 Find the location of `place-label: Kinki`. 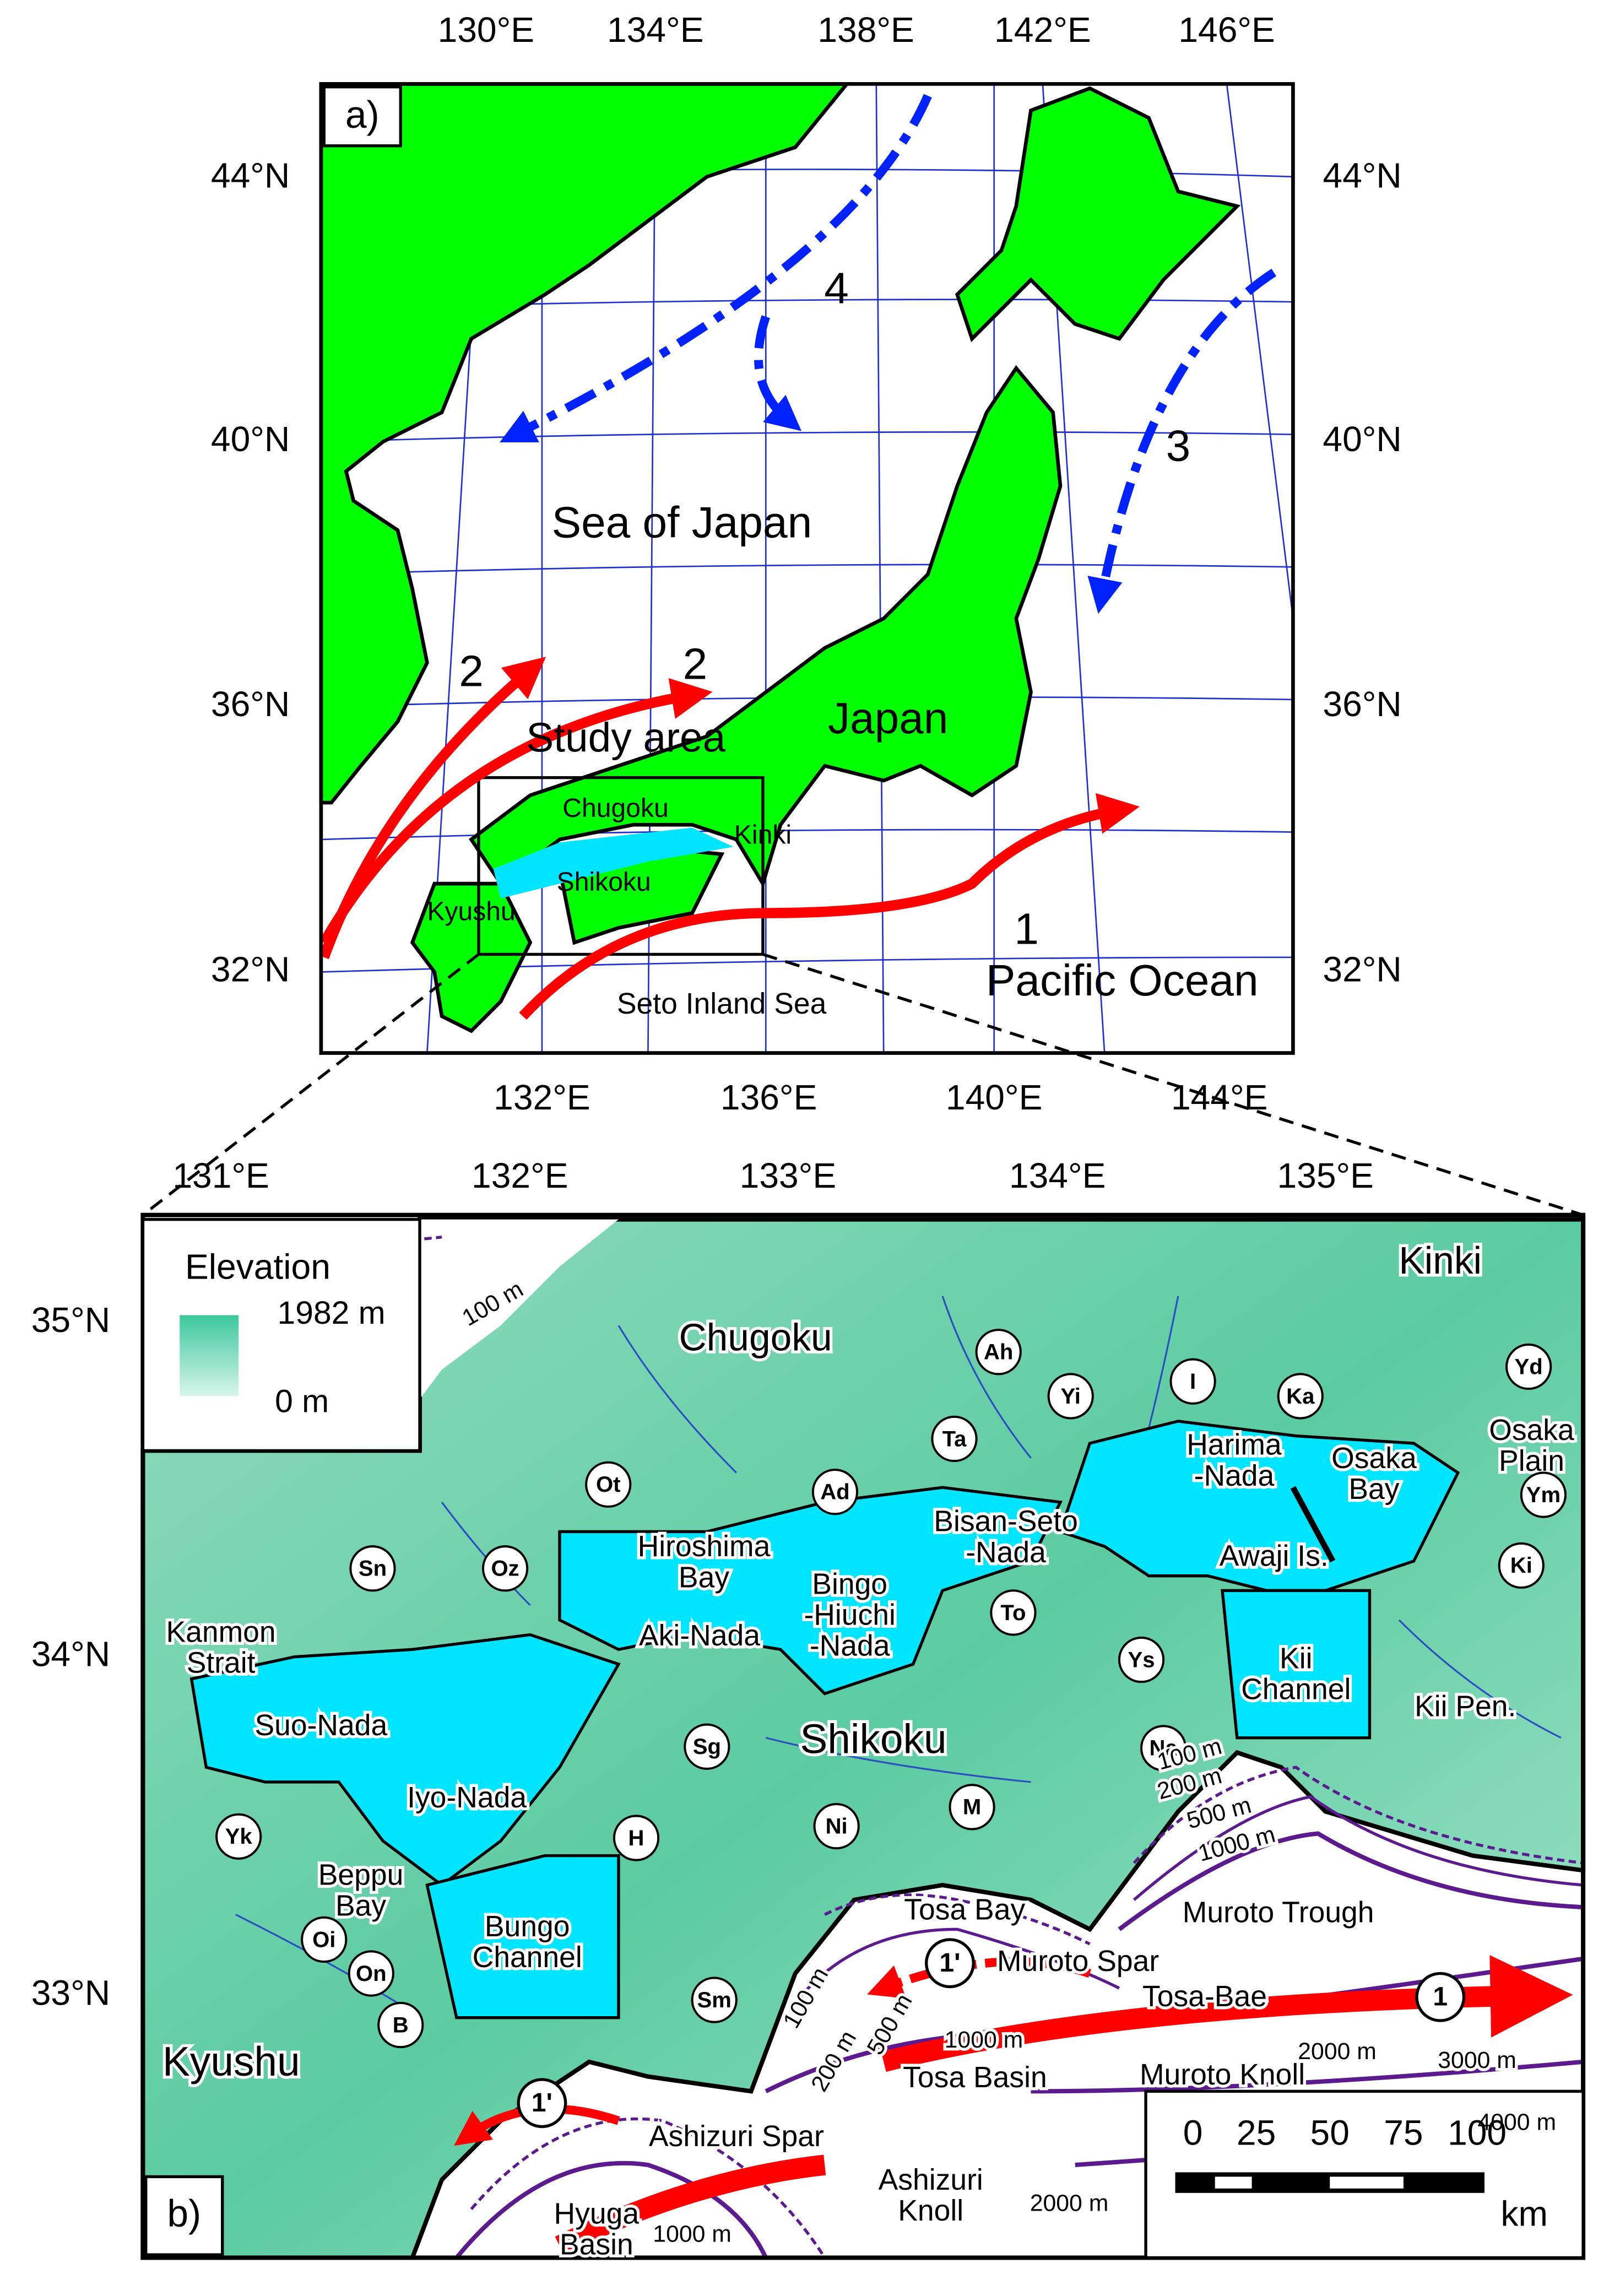

place-label: Kinki is located at coordinates (763, 834).